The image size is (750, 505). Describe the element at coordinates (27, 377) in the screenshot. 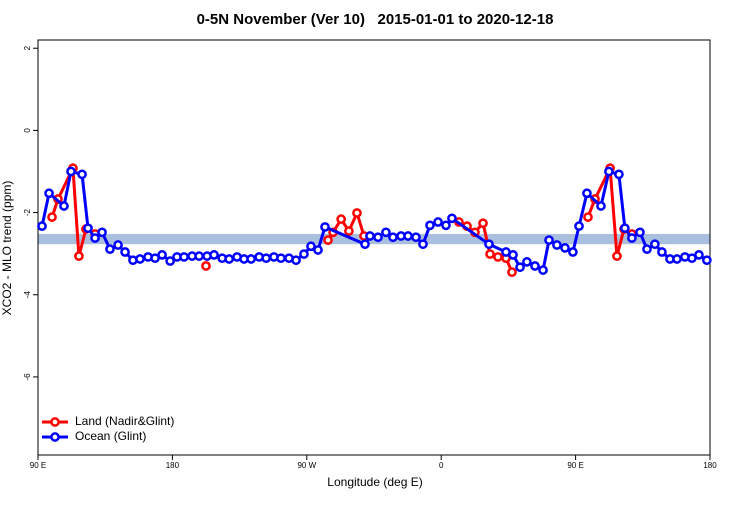

I see `y-tick-label: -6` at that location.